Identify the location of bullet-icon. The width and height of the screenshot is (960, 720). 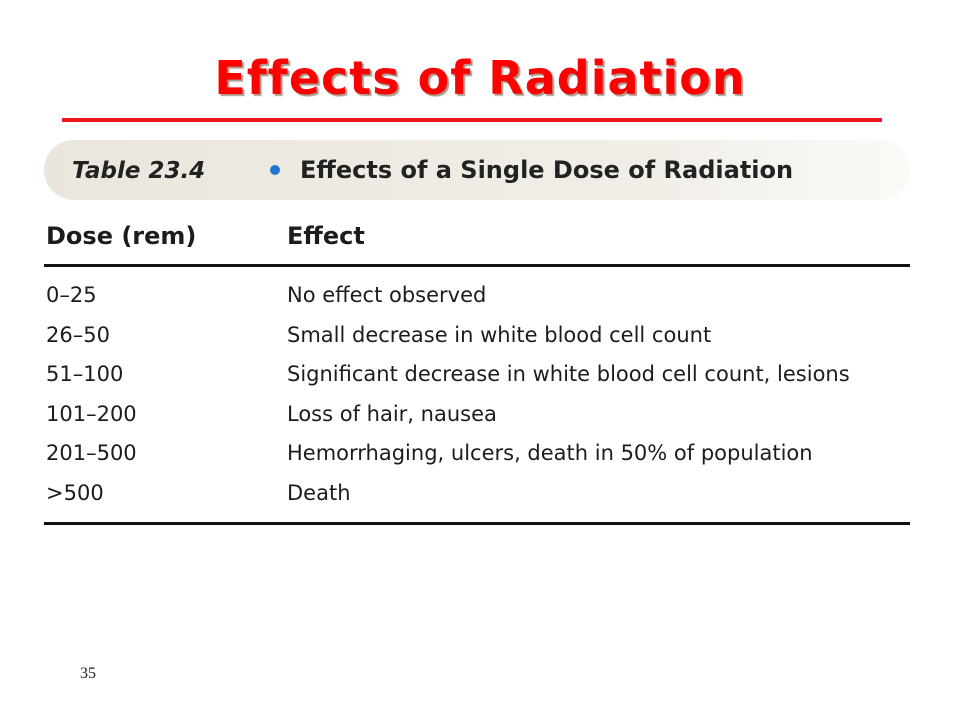
(275, 170).